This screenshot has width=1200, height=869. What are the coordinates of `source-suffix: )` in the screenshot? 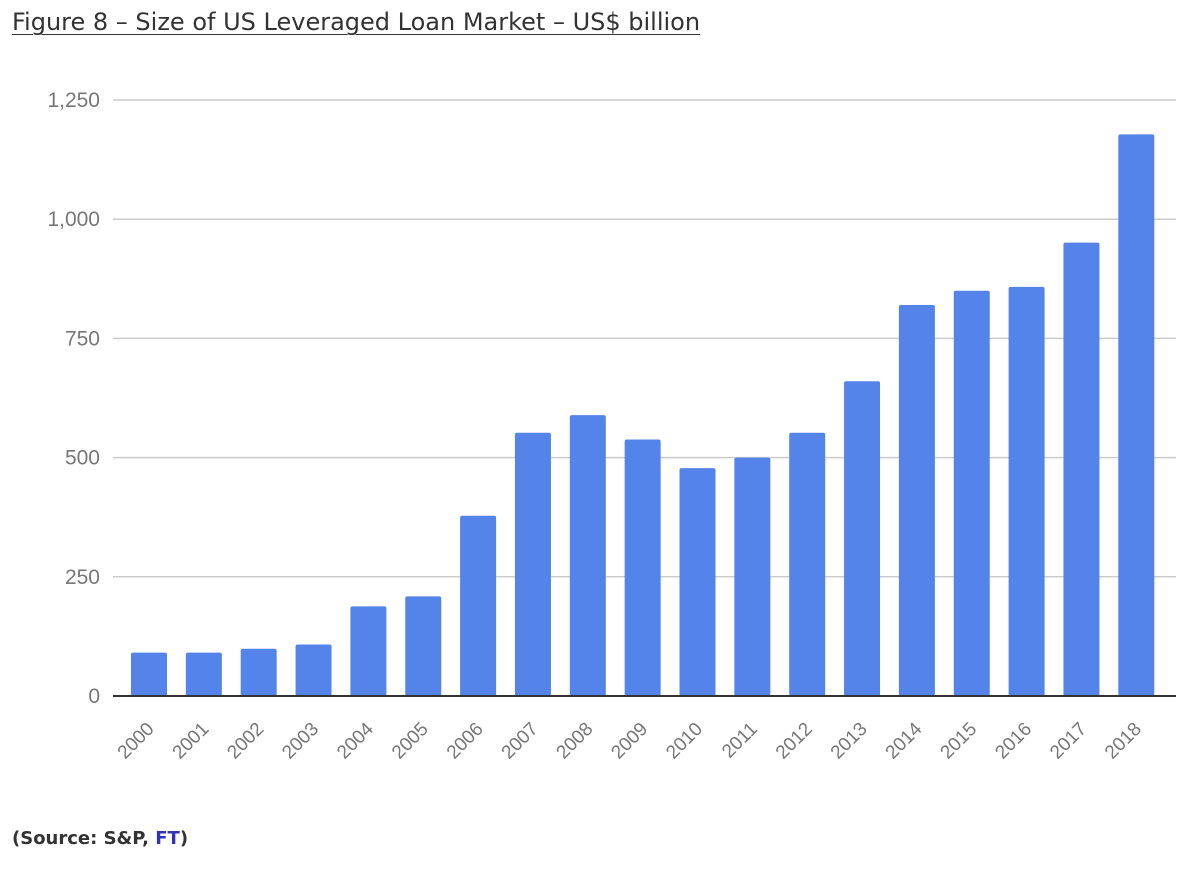 It's located at (184, 838).